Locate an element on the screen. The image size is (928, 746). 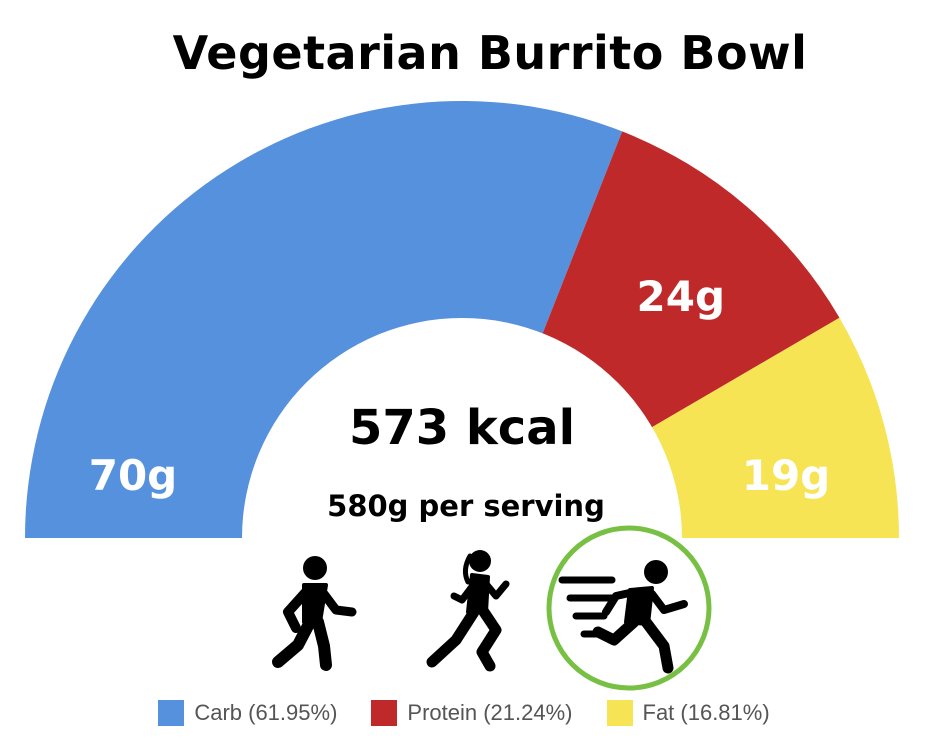
walking-icon is located at coordinates (314, 613).